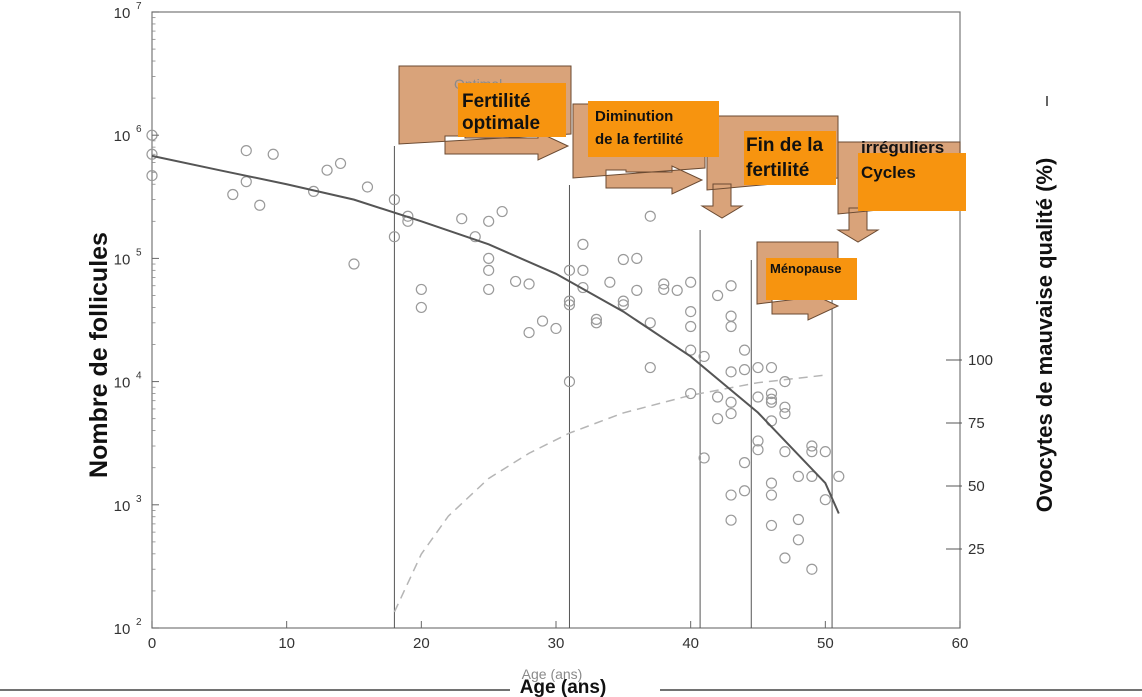  What do you see at coordinates (552, 674) in the screenshot?
I see `x-axis-title-ghost: Age (ans)` at bounding box center [552, 674].